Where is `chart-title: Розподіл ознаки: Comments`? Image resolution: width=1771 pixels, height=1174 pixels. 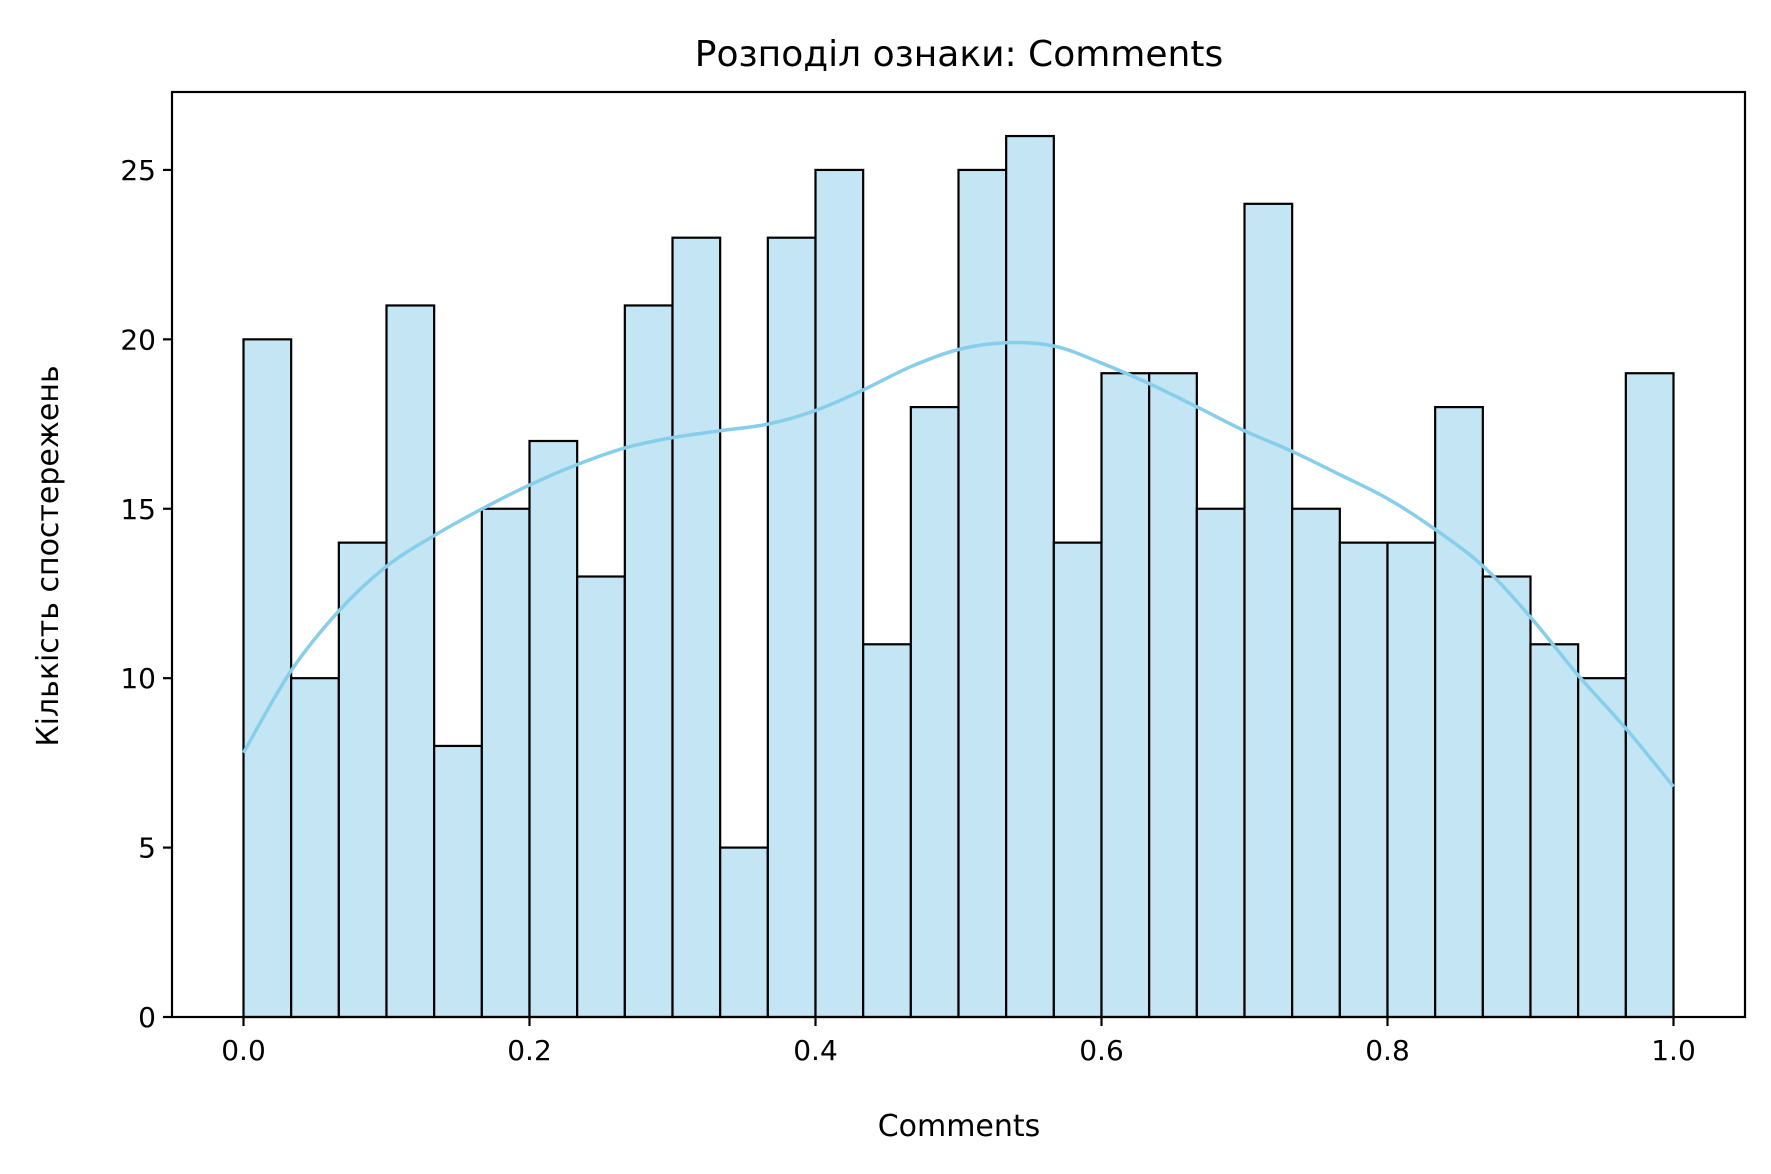
chart-title: Розподіл ознаки: Comments is located at coordinates (959, 54).